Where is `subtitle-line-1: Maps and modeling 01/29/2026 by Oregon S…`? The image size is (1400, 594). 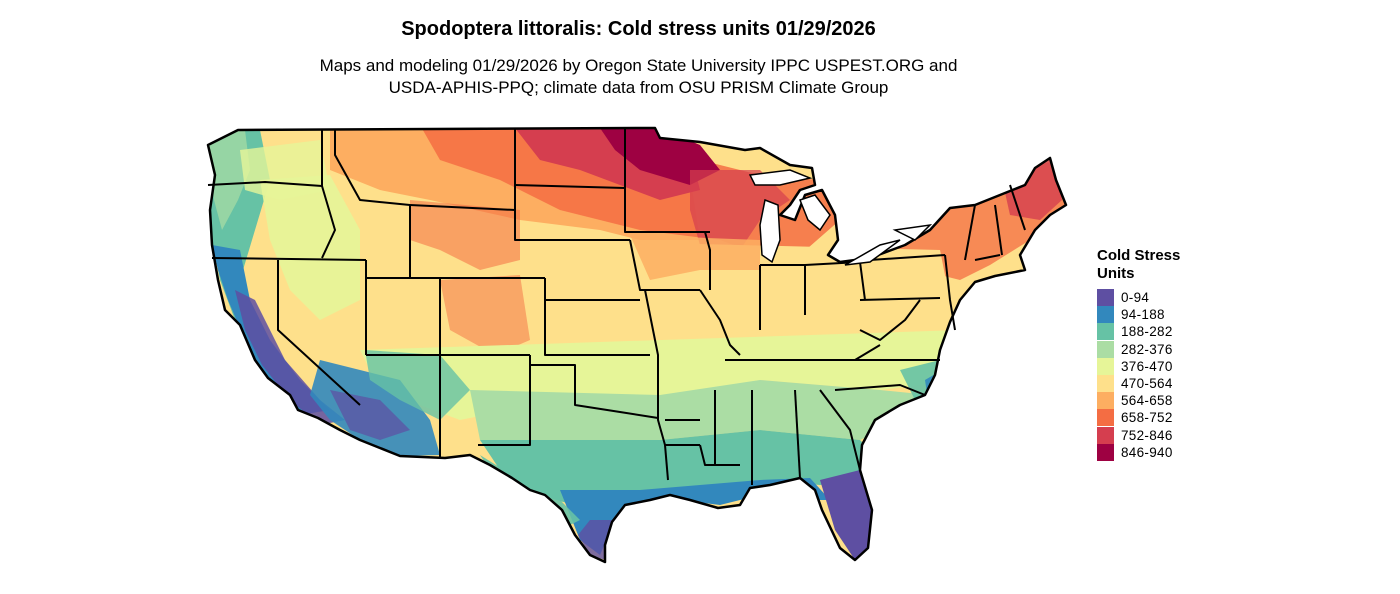 subtitle-line-1: Maps and modeling 01/29/2026 by Oregon S… is located at coordinates (638, 65).